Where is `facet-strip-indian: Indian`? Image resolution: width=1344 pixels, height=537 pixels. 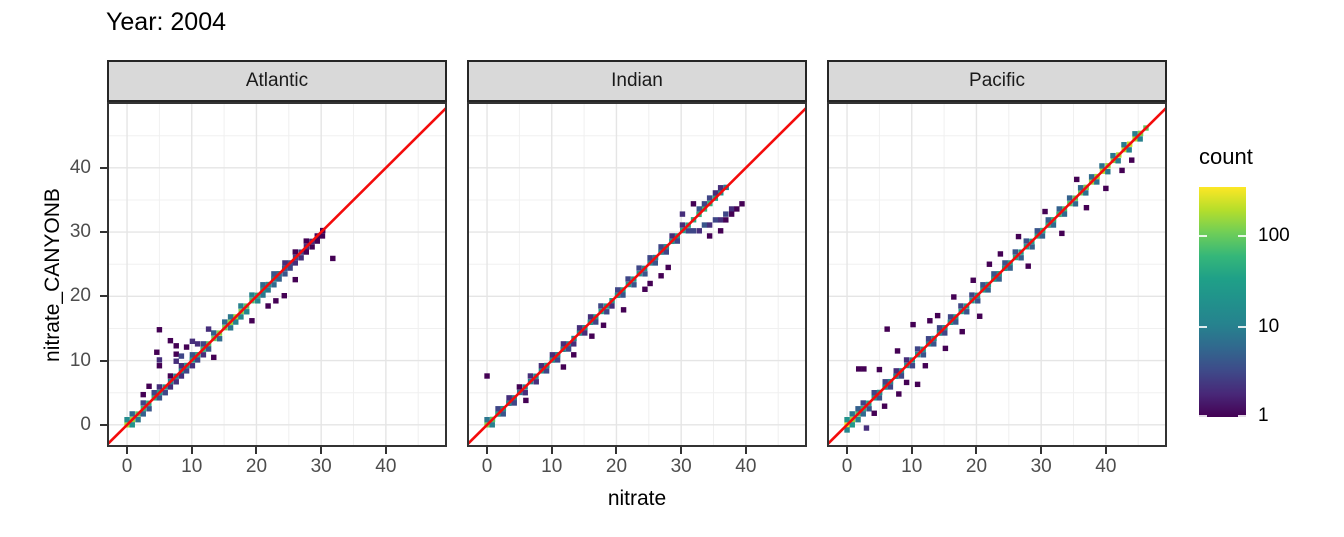 facet-strip-indian: Indian is located at coordinates (637, 81).